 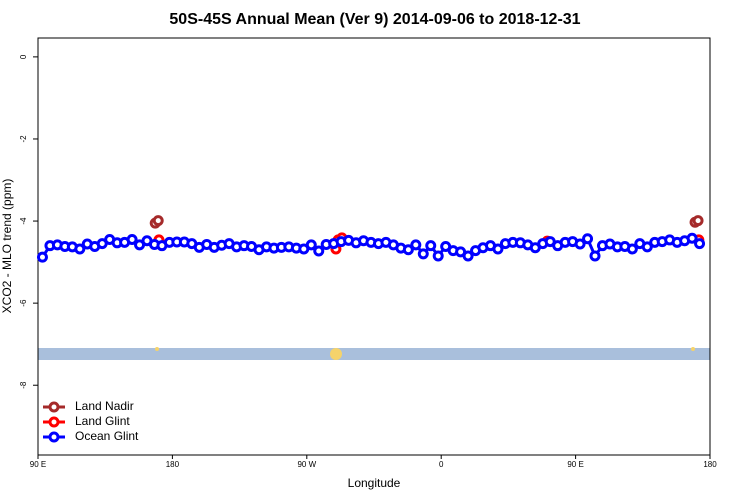 What do you see at coordinates (23, 303) in the screenshot?
I see `y-tick-label: -6` at bounding box center [23, 303].